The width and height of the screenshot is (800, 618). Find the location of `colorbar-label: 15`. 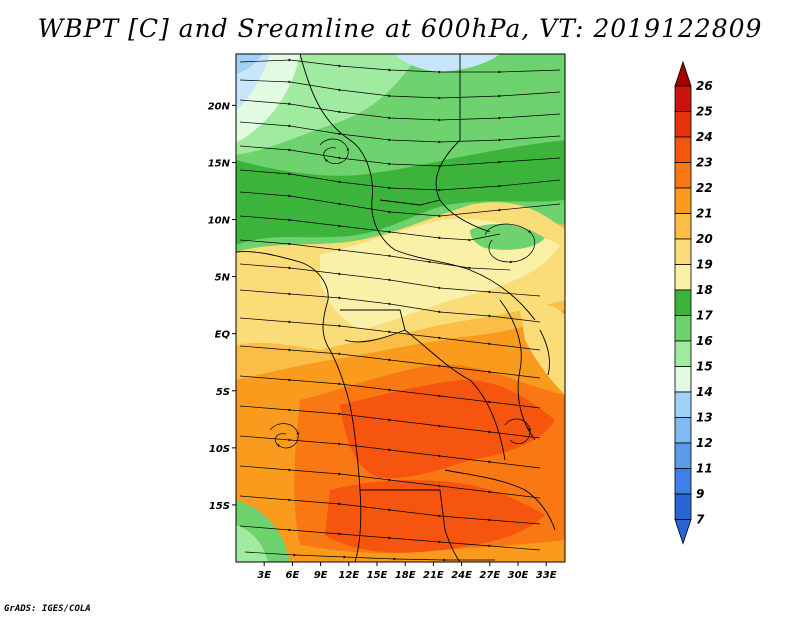

colorbar-label: 15 is located at coordinates (704, 367).